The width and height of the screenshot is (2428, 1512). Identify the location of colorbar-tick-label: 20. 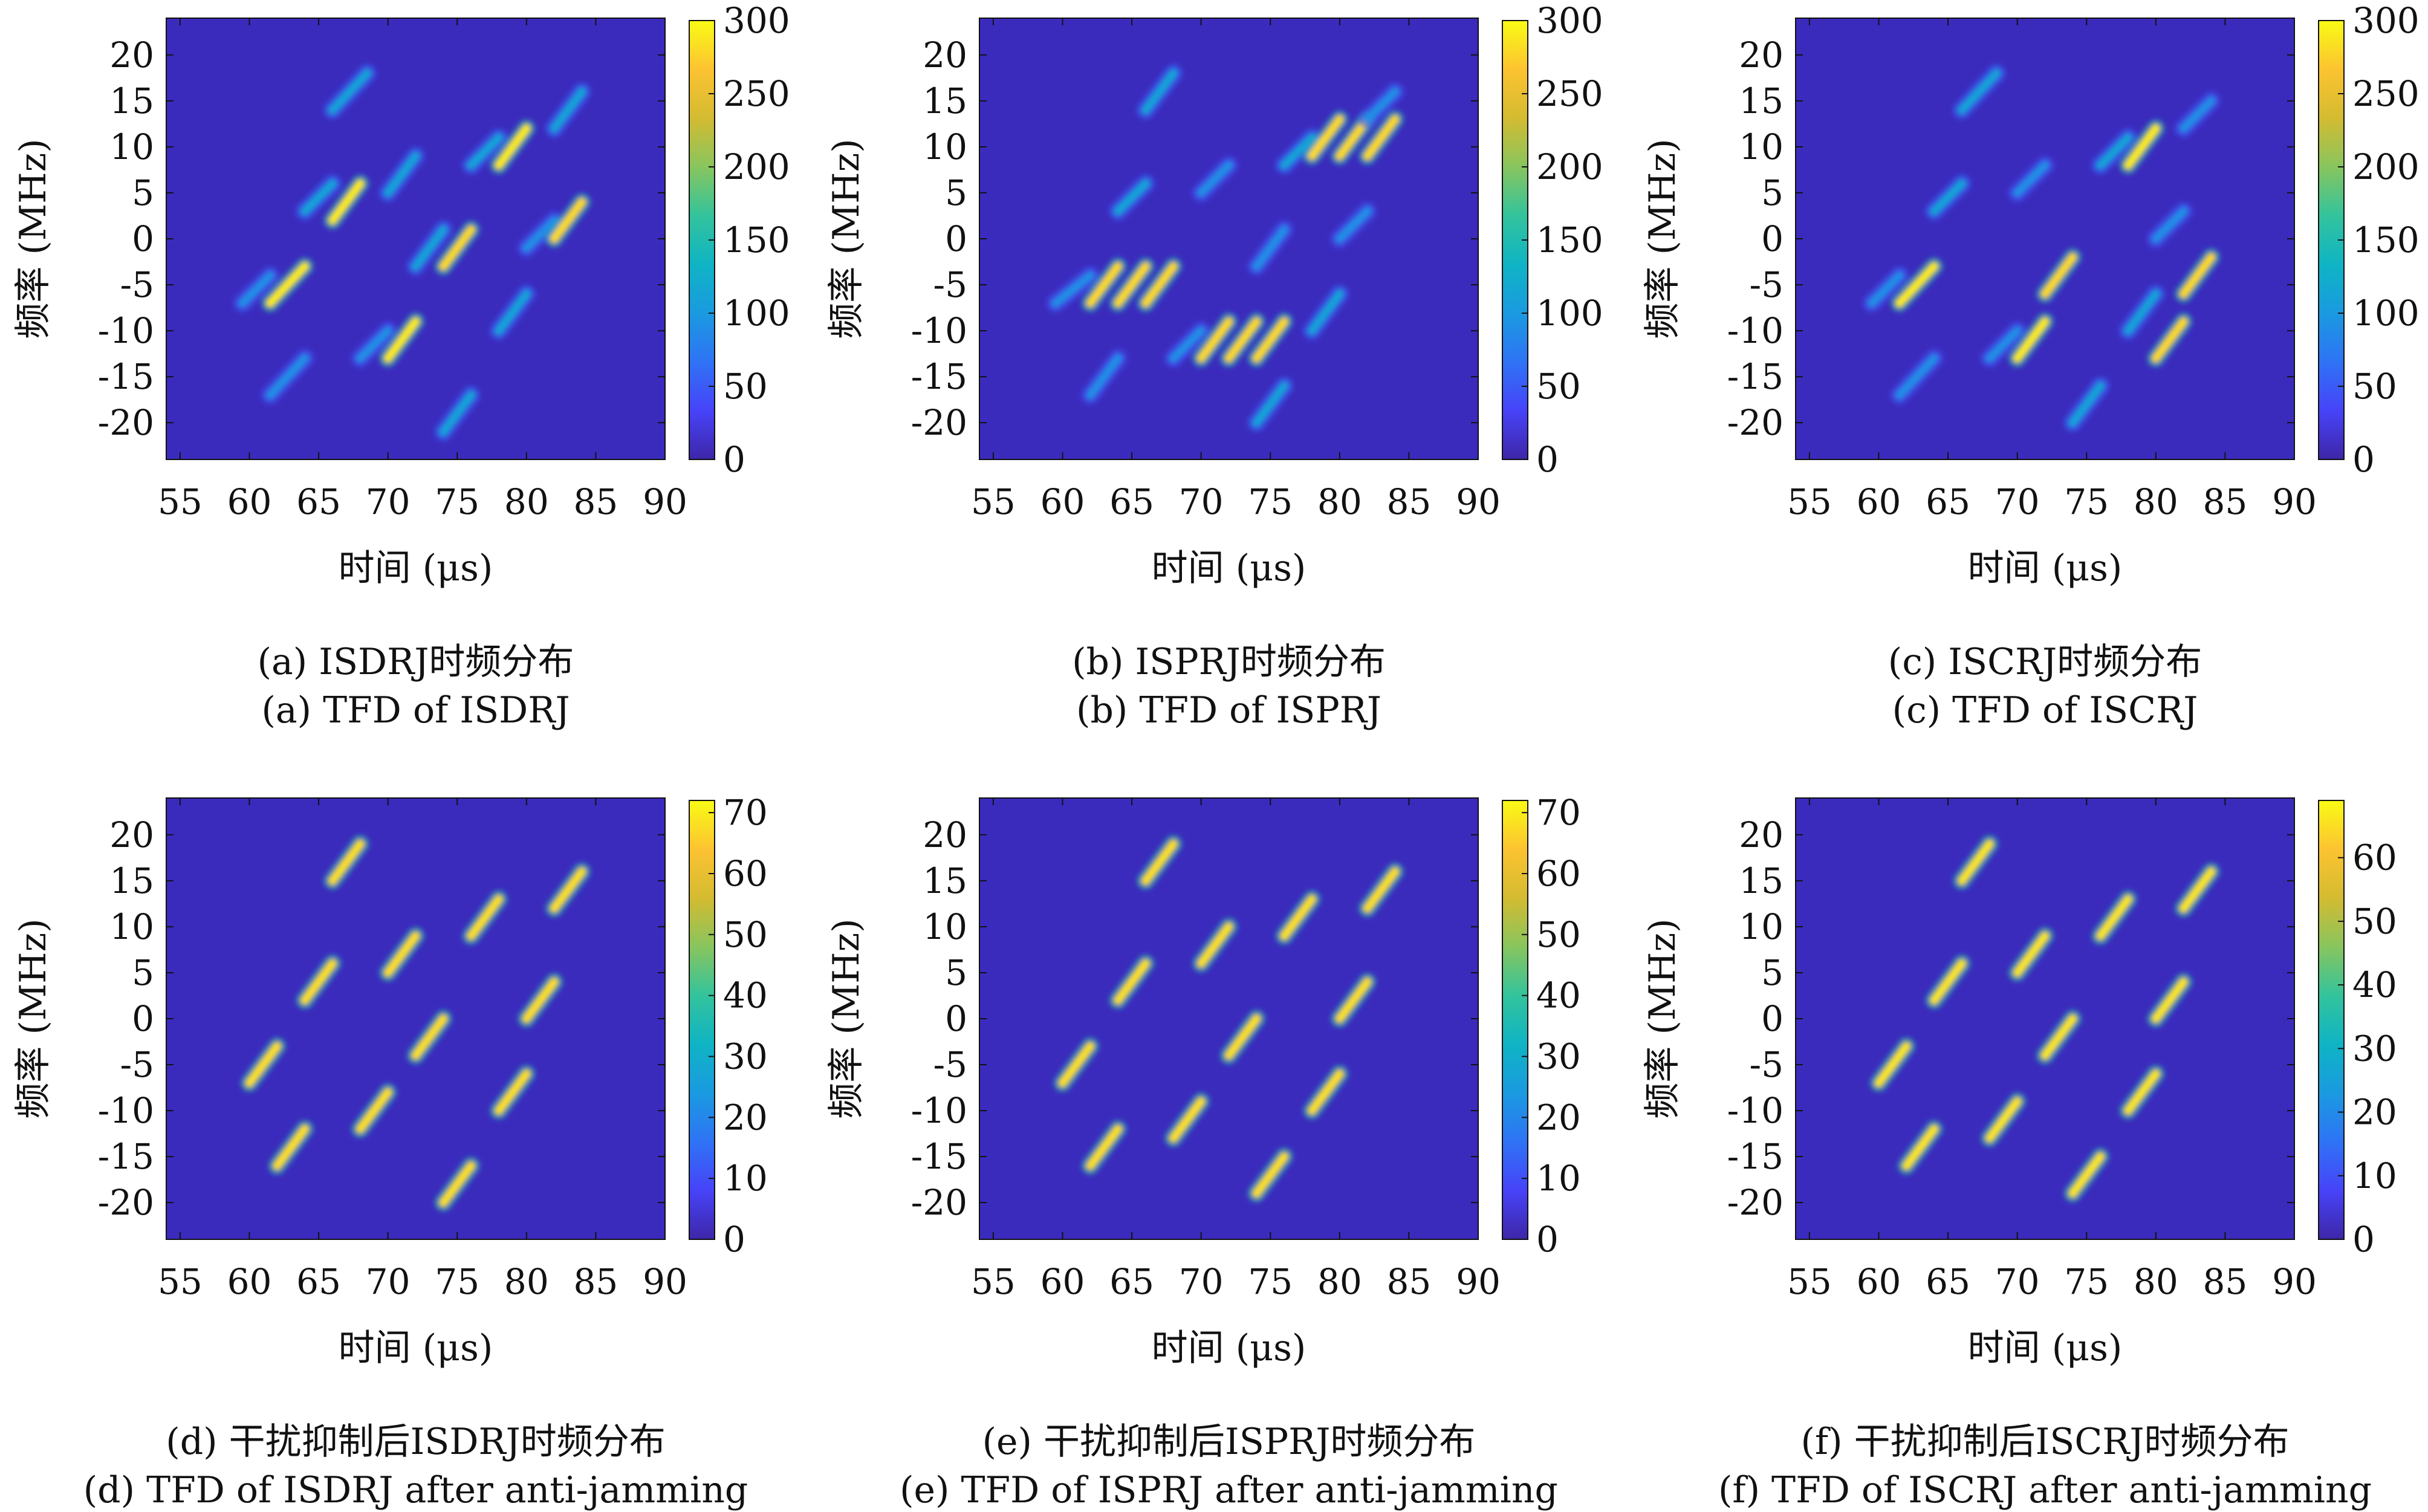
(745, 1117).